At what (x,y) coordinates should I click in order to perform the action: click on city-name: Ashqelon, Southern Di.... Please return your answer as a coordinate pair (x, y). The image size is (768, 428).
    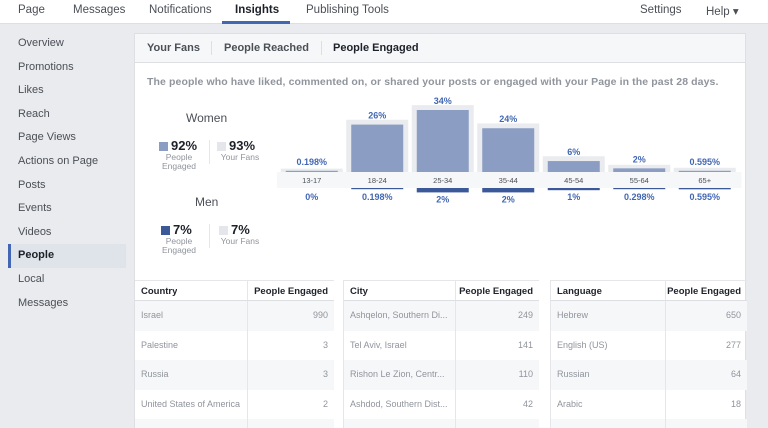
    Looking at the image, I should click on (399, 315).